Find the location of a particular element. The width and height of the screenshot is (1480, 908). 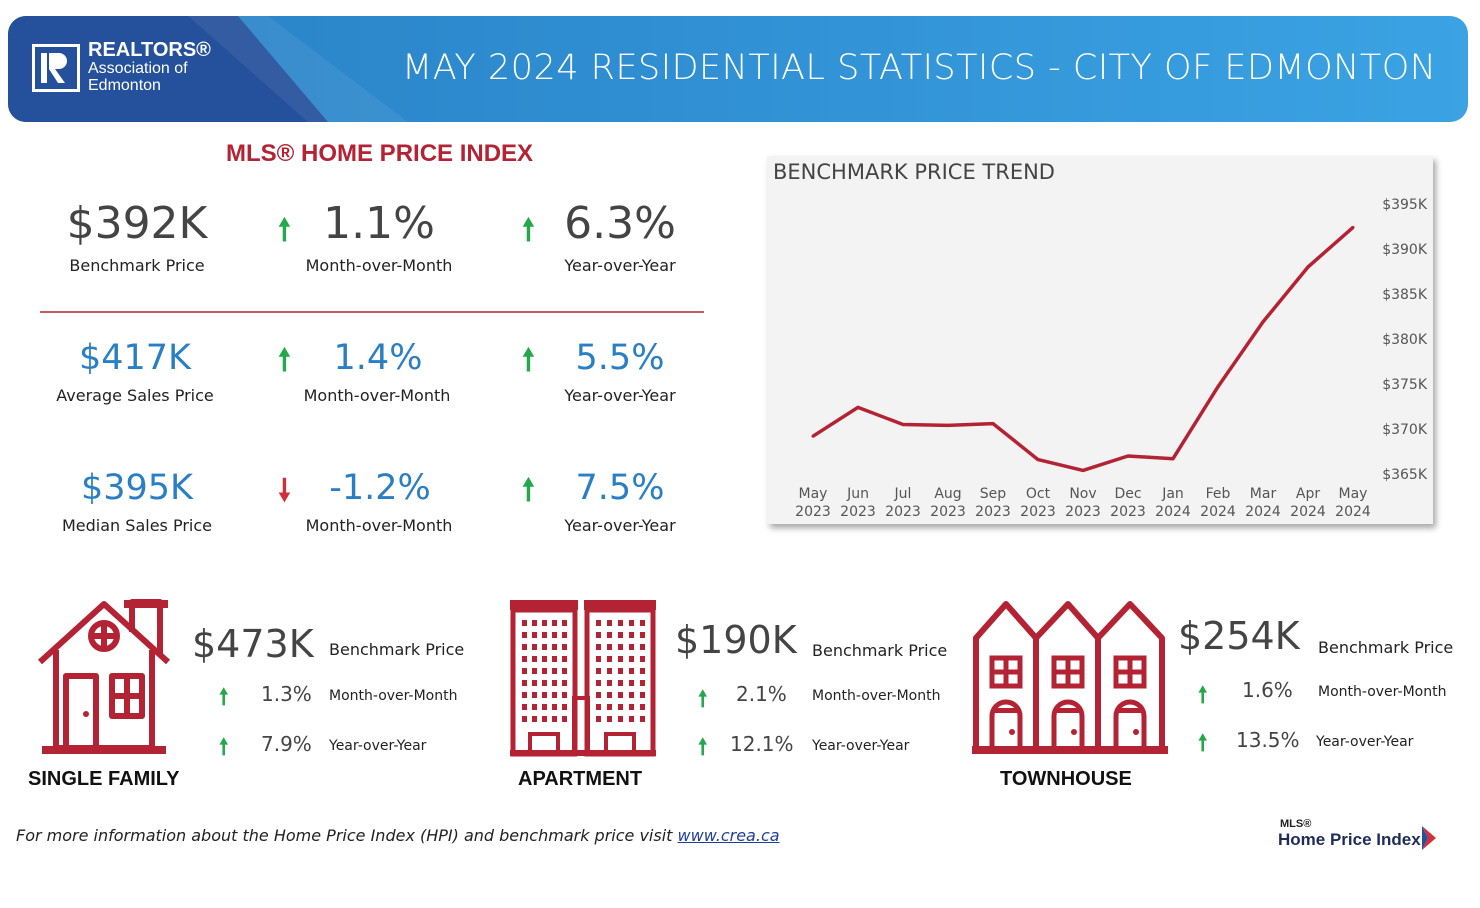

x-tick-month: Aug is located at coordinates (947, 494).